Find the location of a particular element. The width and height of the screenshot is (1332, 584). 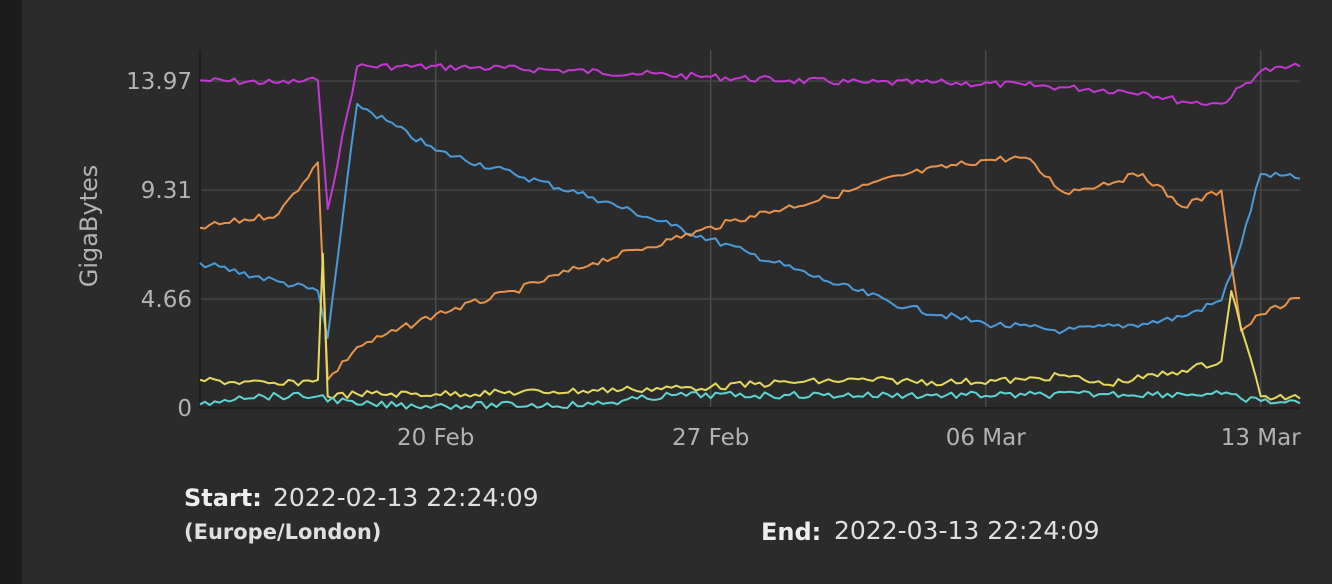

end-value: 2022-03-13 22:24:09 is located at coordinates (967, 530).